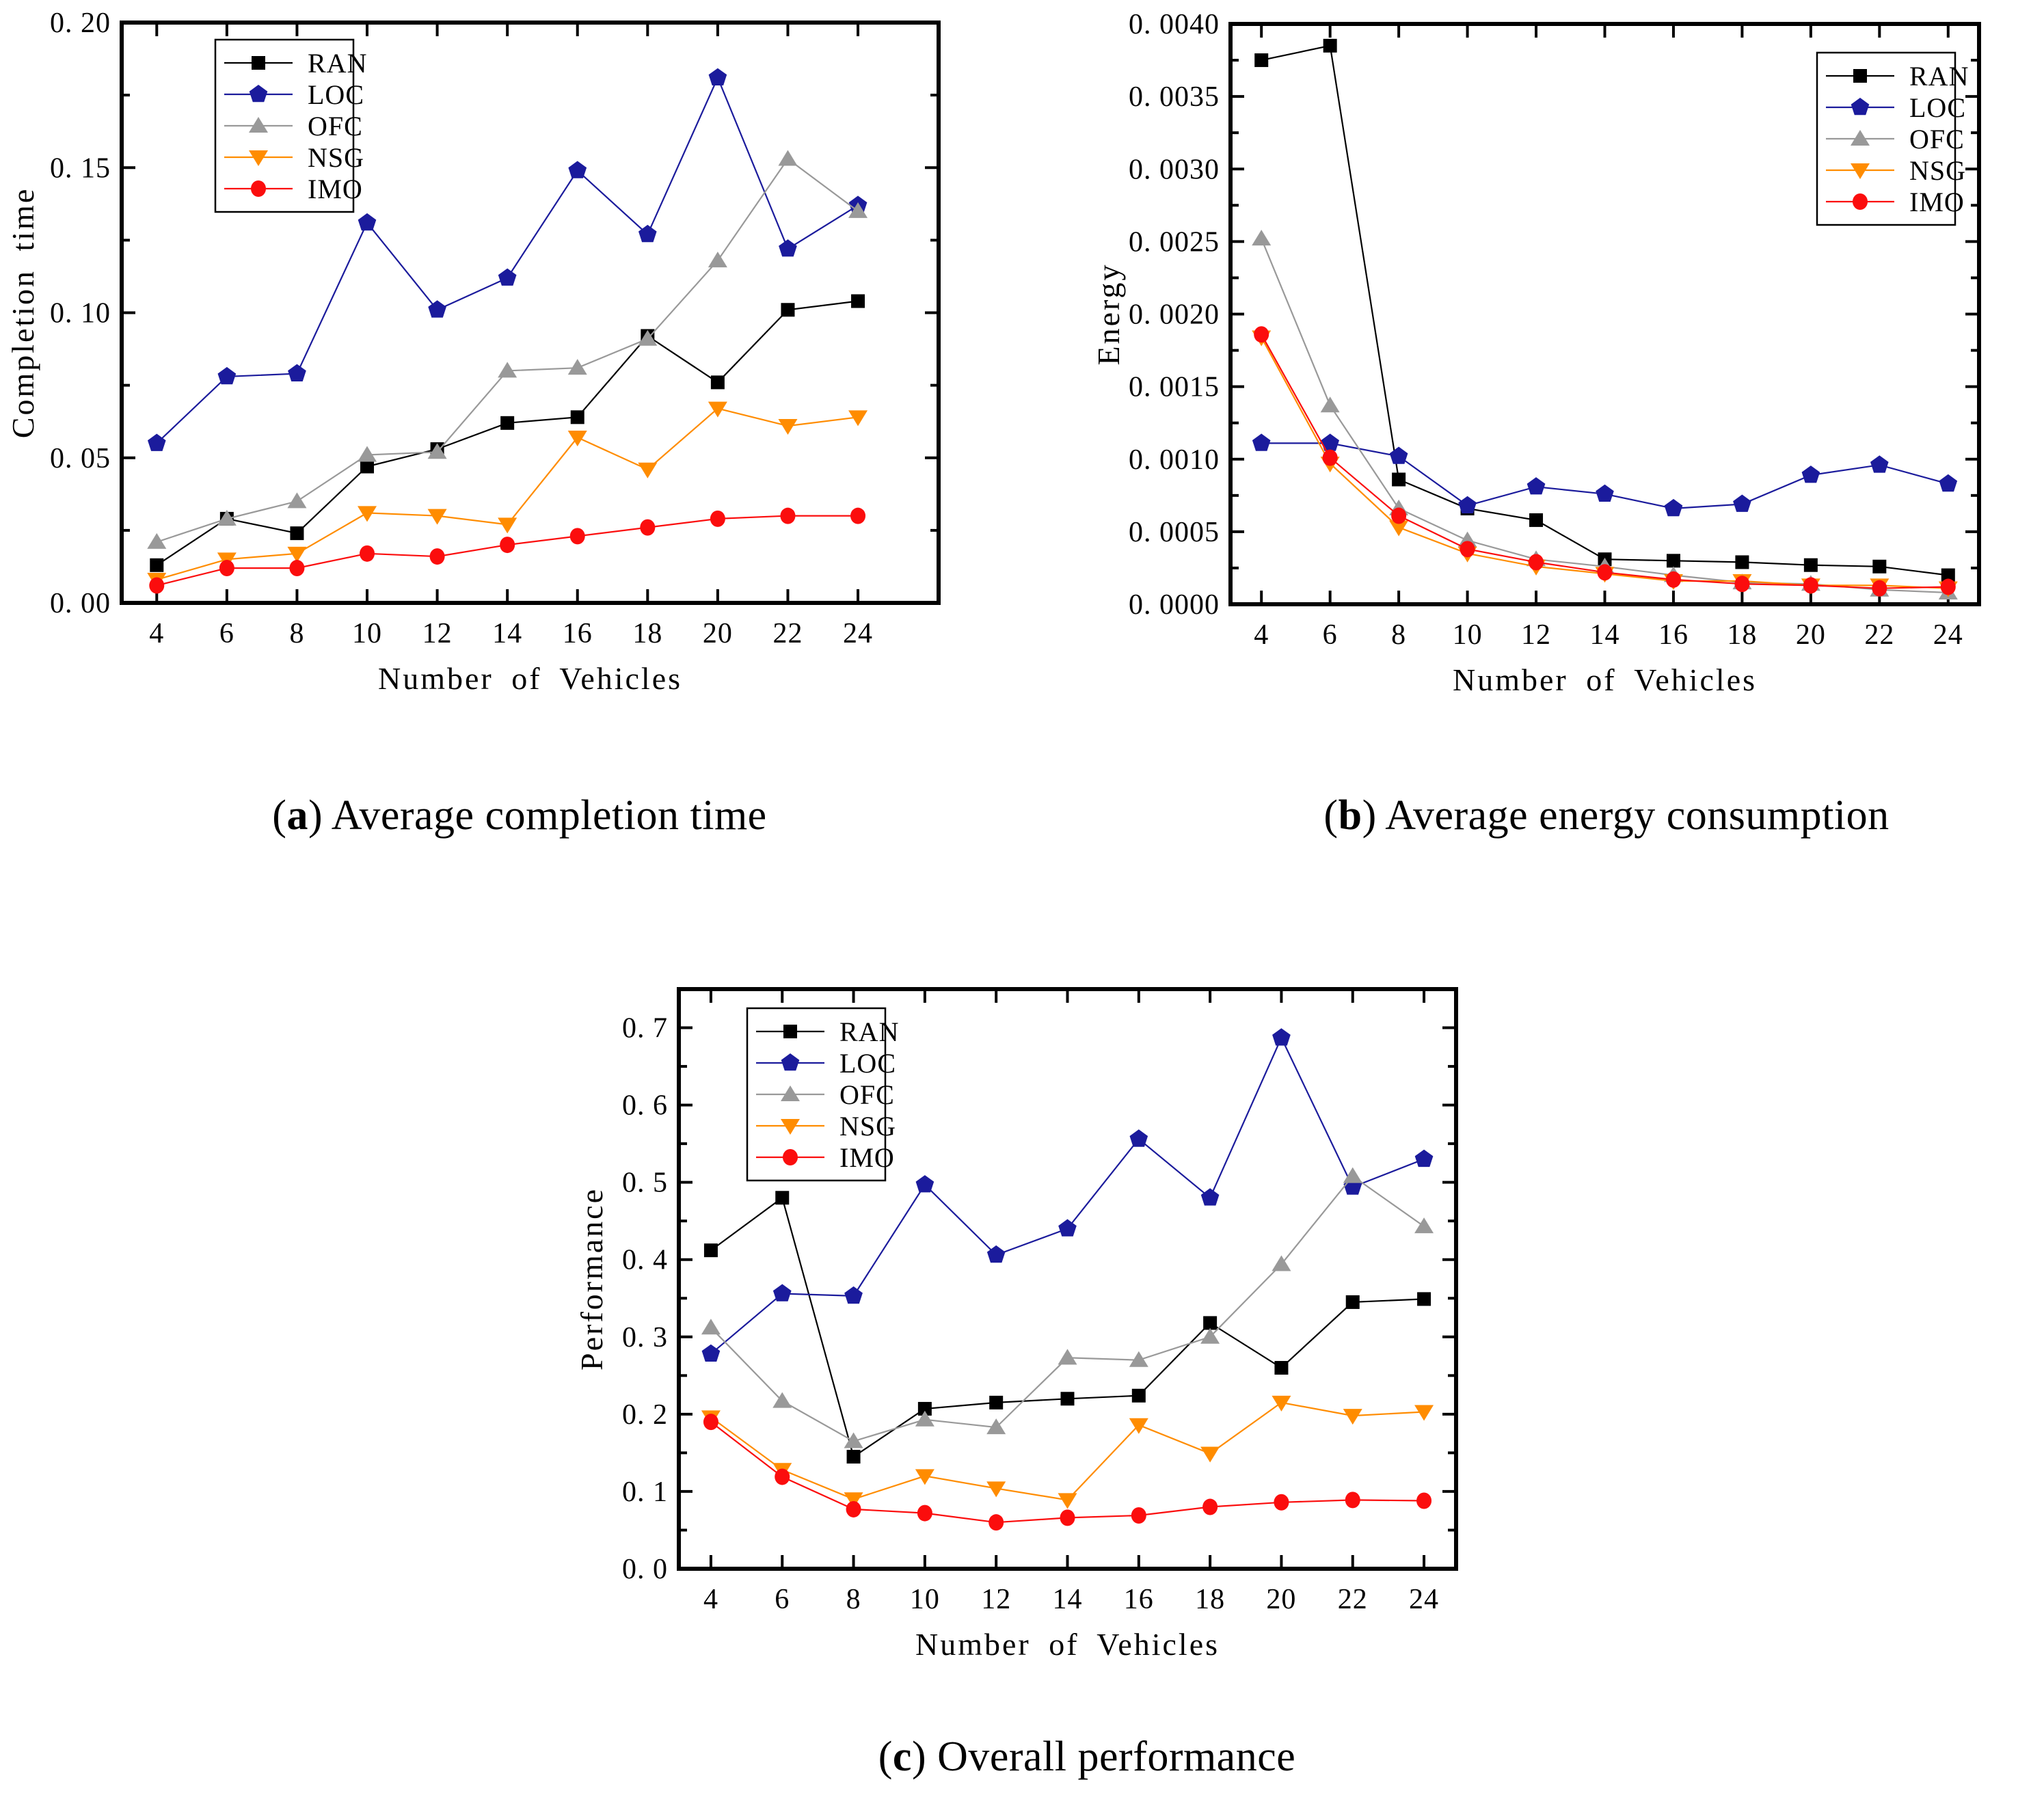 The height and width of the screenshot is (1808, 2044). I want to click on svg-text: 0. 5, so click(645, 1183).